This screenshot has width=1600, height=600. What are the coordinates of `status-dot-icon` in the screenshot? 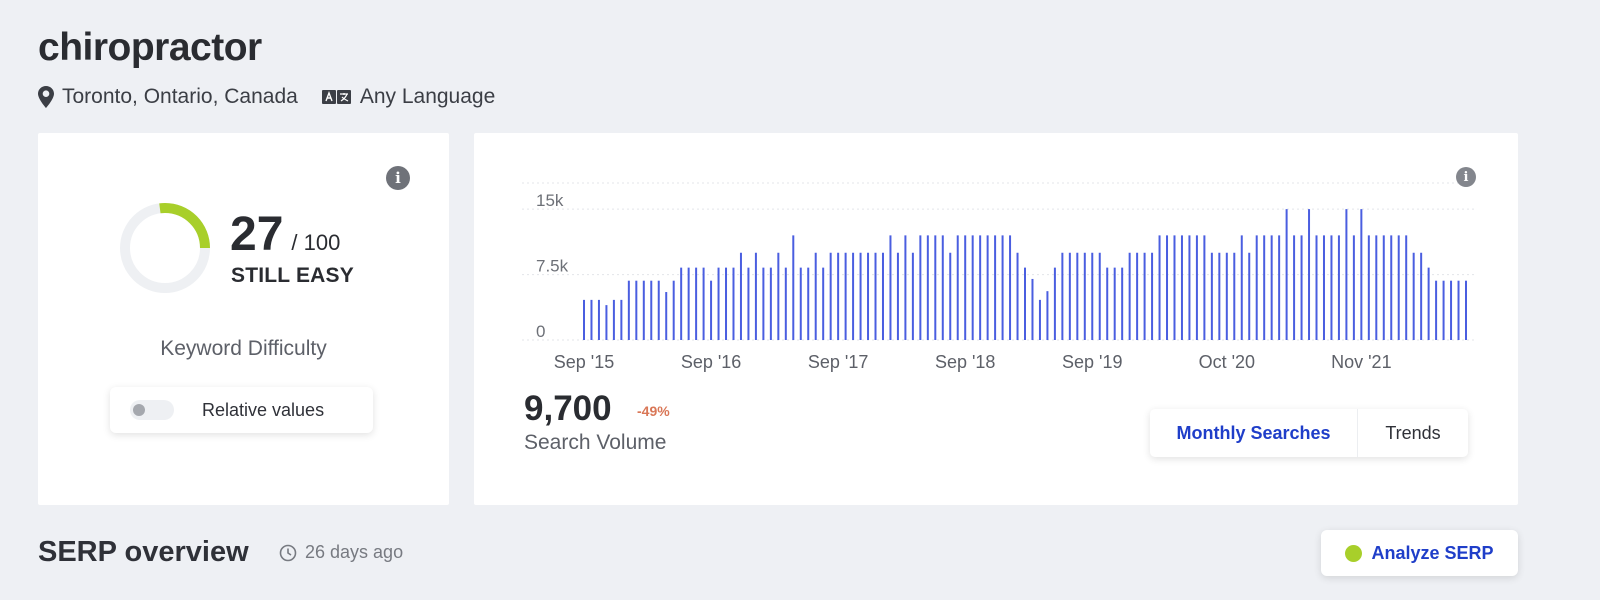 It's located at (1354, 553).